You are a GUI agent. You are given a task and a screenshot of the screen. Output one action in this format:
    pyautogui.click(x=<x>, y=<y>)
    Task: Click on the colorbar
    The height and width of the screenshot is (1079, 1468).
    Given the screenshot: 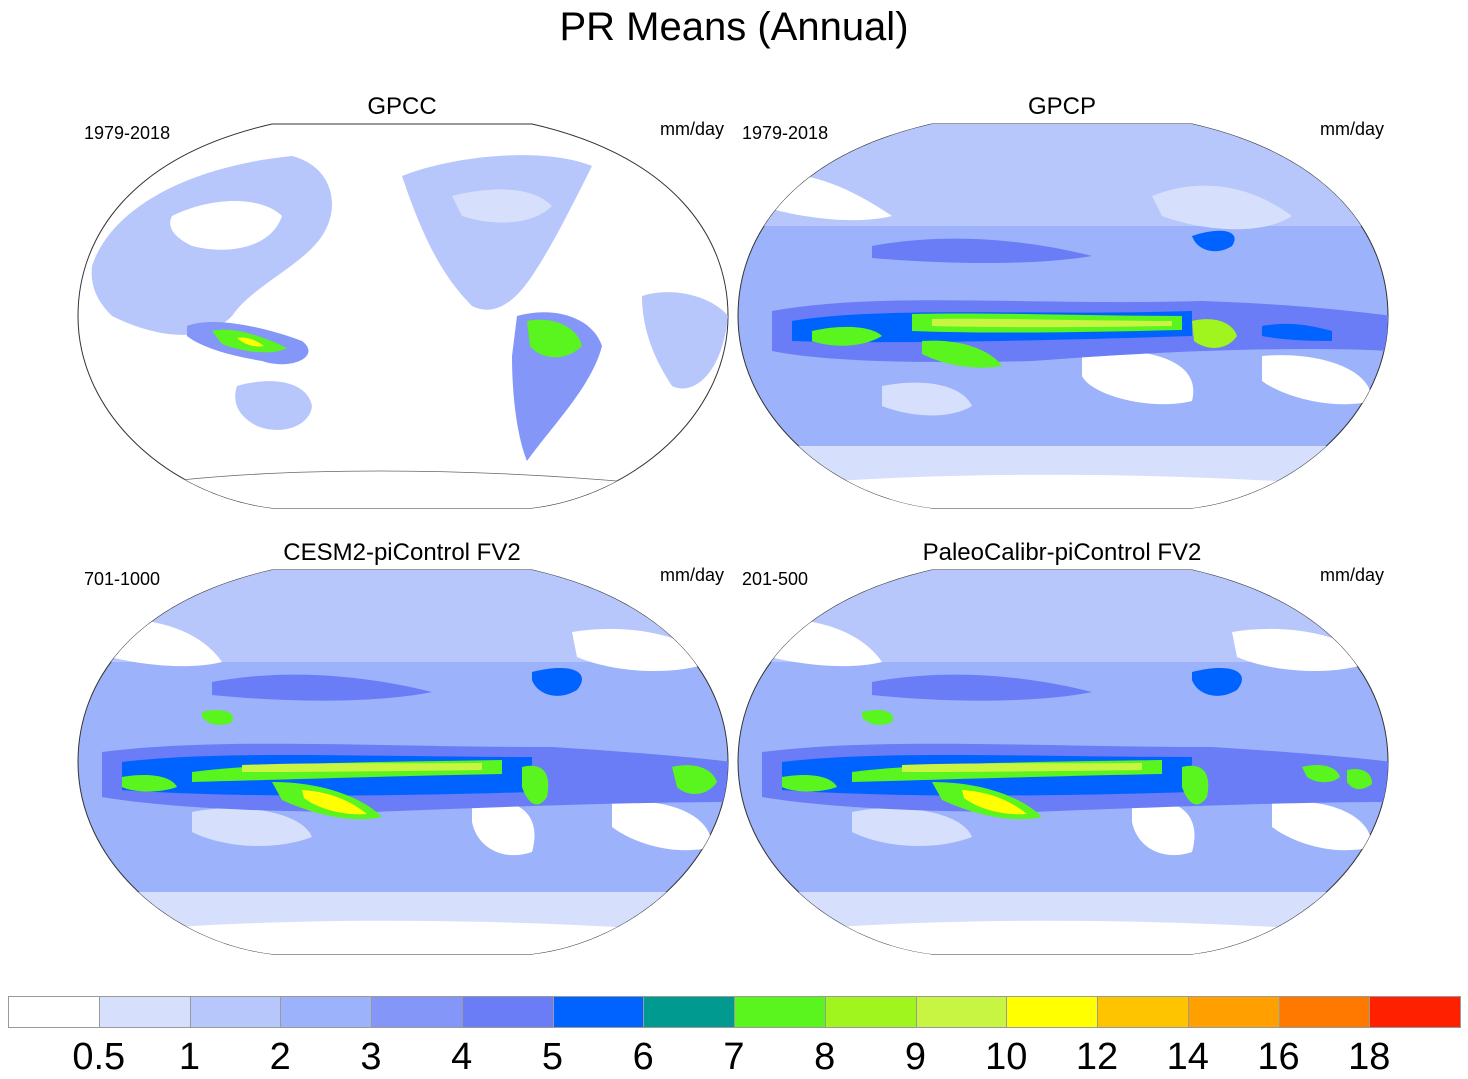 What is the action you would take?
    pyautogui.click(x=734, y=1013)
    